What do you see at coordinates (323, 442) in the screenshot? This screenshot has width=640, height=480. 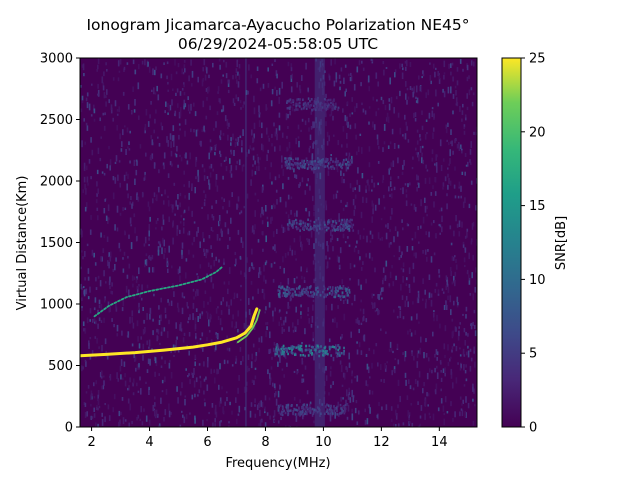 I see `x-tick-label: 10` at bounding box center [323, 442].